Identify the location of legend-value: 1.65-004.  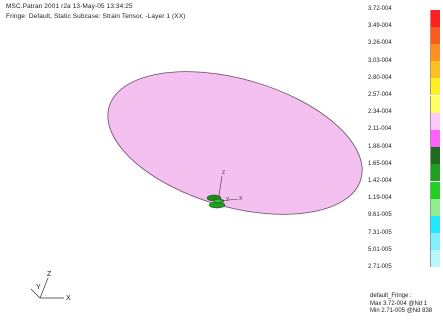
(380, 163).